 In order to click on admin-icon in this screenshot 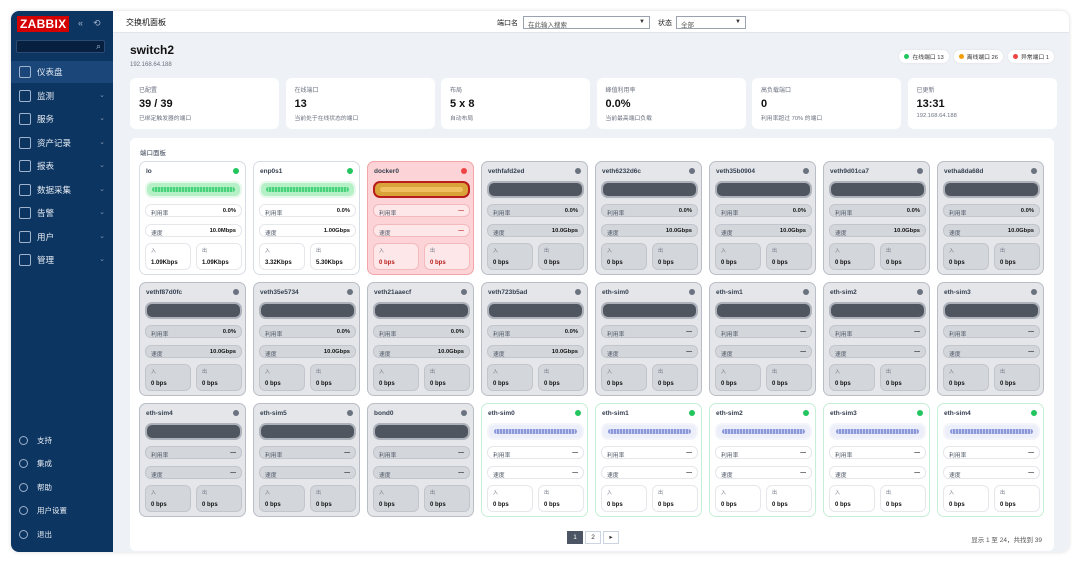, I will do `click(25, 260)`.